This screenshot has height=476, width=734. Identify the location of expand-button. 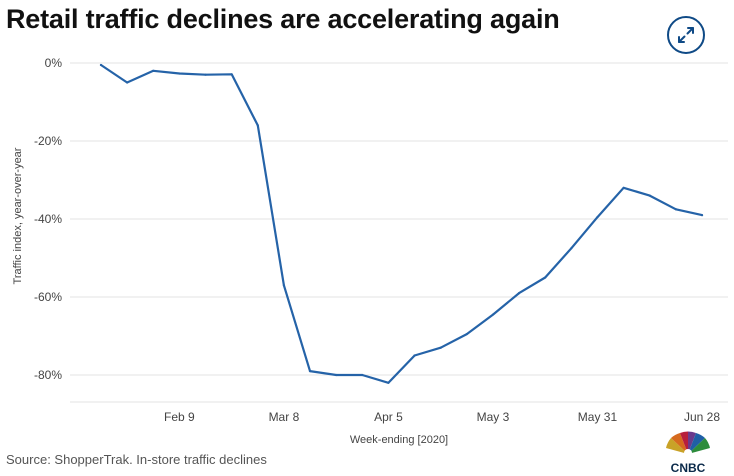
(686, 35).